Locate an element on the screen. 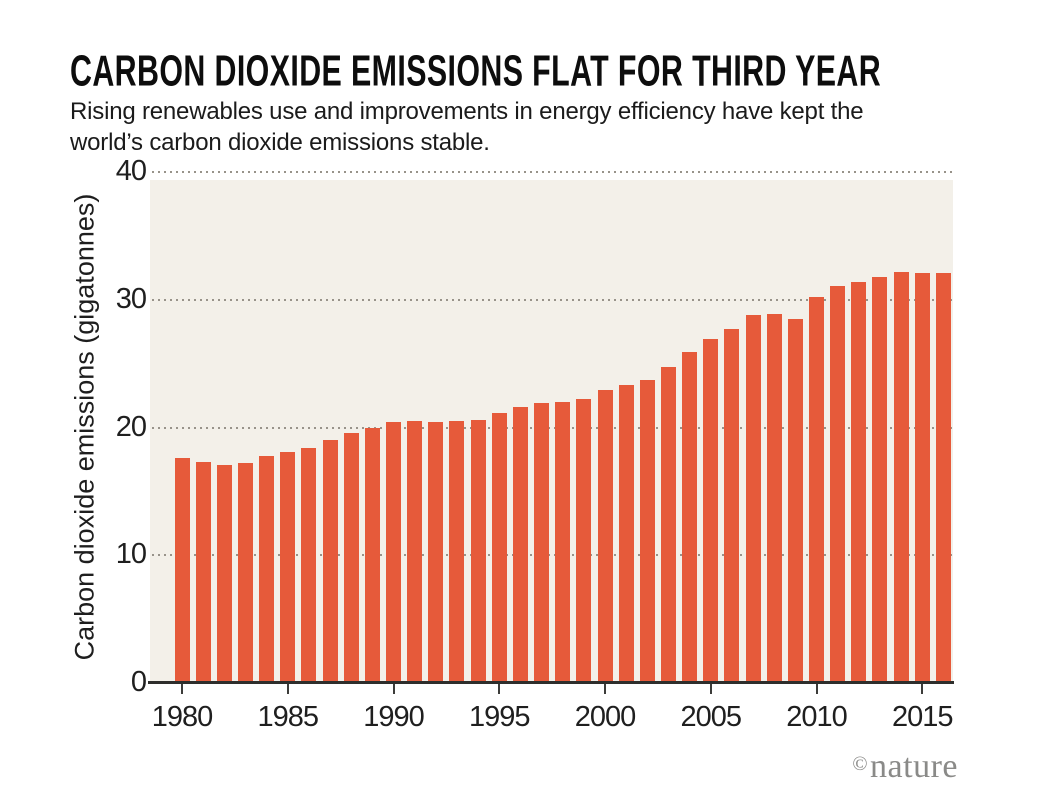 The width and height of the screenshot is (1045, 807). bar-2002 is located at coordinates (647, 531).